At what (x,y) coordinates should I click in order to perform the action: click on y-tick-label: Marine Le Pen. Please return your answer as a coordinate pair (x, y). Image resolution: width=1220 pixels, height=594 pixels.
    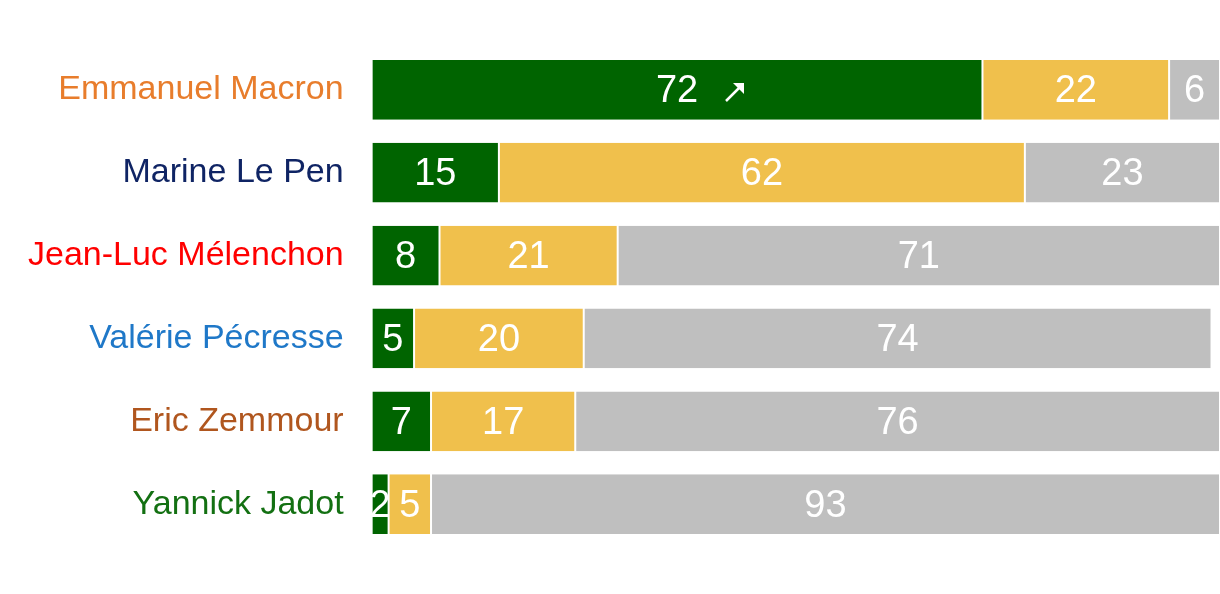
    Looking at the image, I should click on (233, 170).